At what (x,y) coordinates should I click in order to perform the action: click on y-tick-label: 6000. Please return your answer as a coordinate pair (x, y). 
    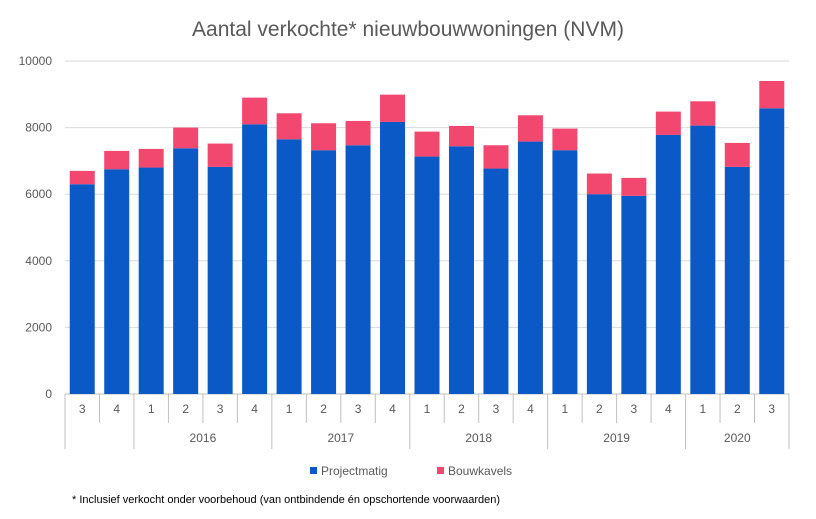
    Looking at the image, I should click on (38, 194).